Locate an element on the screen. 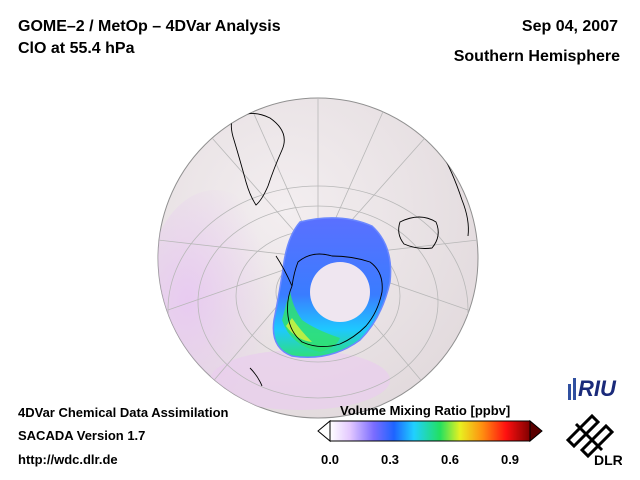 The width and height of the screenshot is (640, 480). title-line1: GOME–2 / MetOp – 4DVar Analysis is located at coordinates (149, 26).